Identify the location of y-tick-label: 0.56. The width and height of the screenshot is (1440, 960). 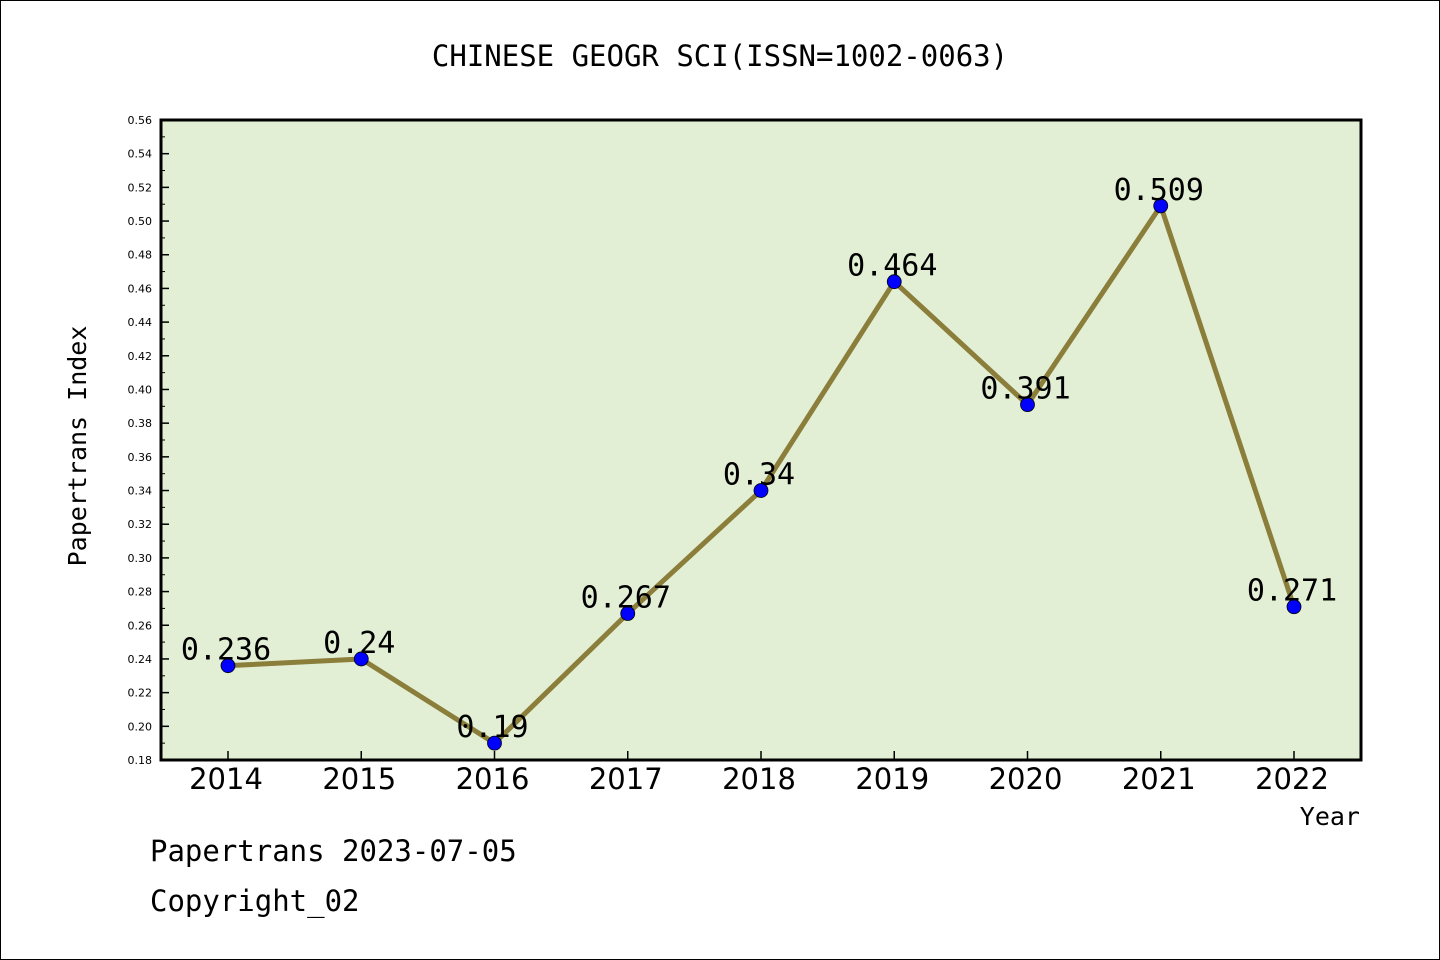
(140, 120).